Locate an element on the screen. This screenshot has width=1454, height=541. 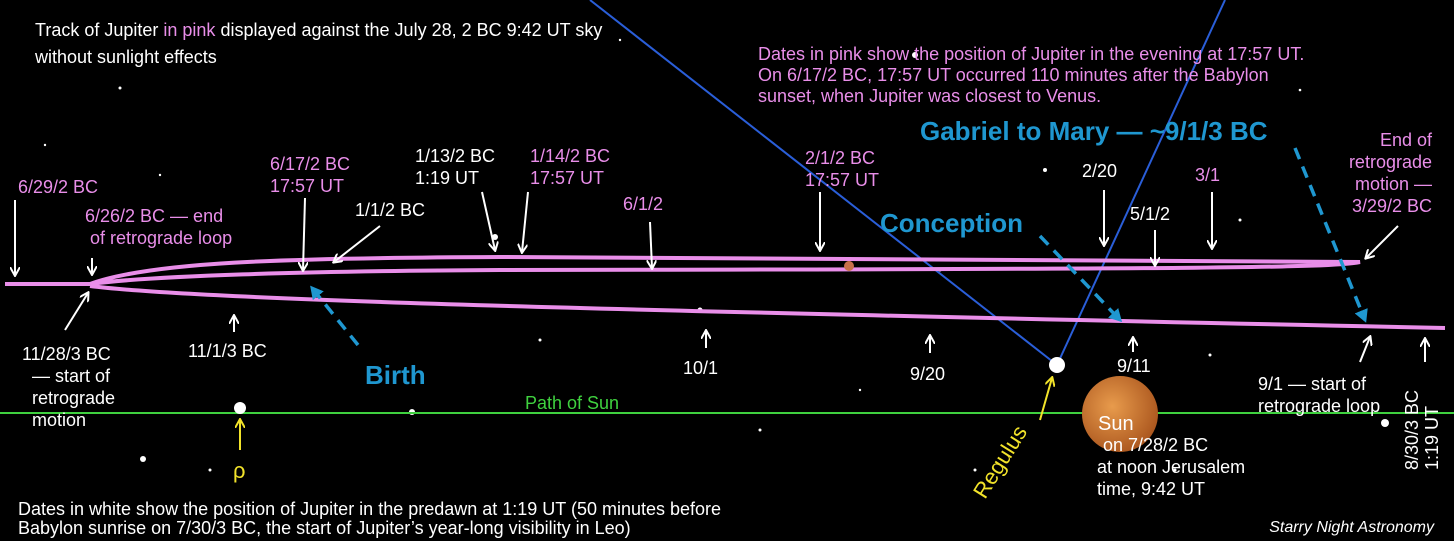
date-label: 8/30/3 BC is located at coordinates (1412, 430).